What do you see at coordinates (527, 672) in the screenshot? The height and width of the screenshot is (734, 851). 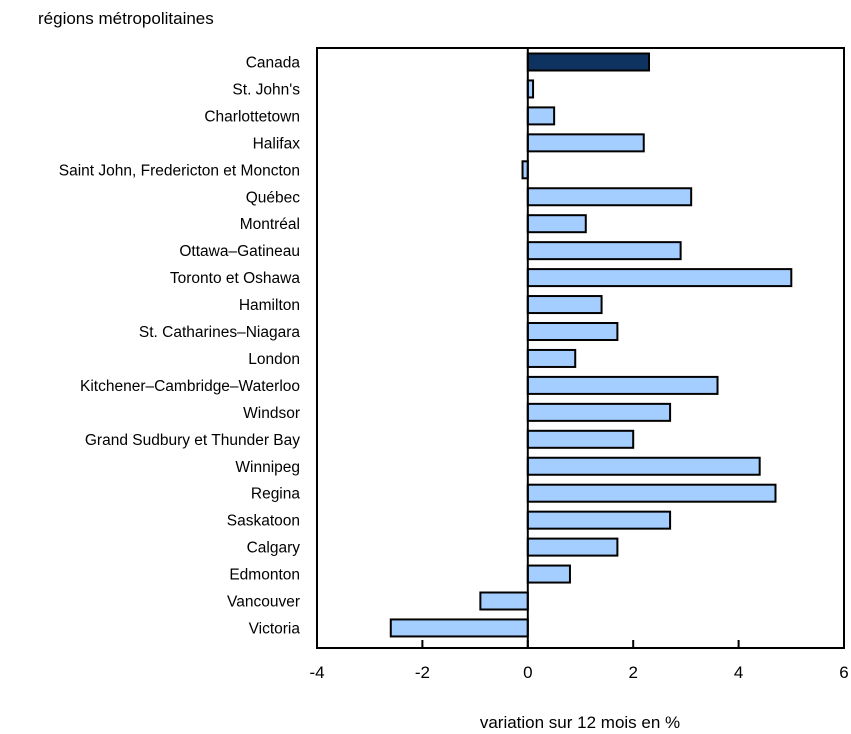 I see `x-tick-label-2: 0` at bounding box center [527, 672].